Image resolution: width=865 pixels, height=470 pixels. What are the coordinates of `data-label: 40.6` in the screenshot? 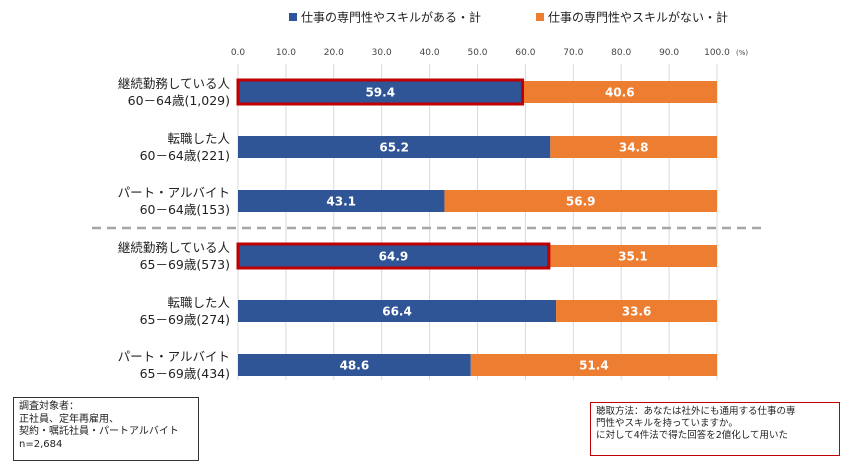 It's located at (620, 93).